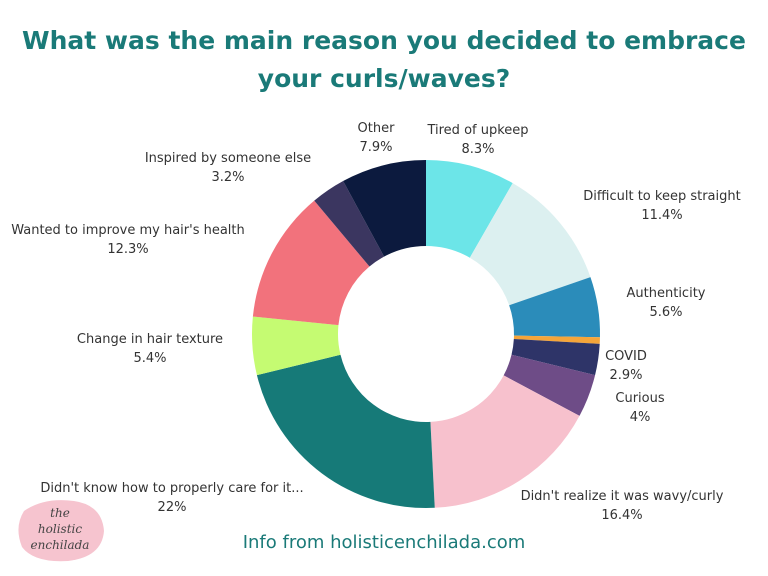 This screenshot has height=576, width=768. What do you see at coordinates (555, 357) in the screenshot?
I see `slice-covid` at bounding box center [555, 357].